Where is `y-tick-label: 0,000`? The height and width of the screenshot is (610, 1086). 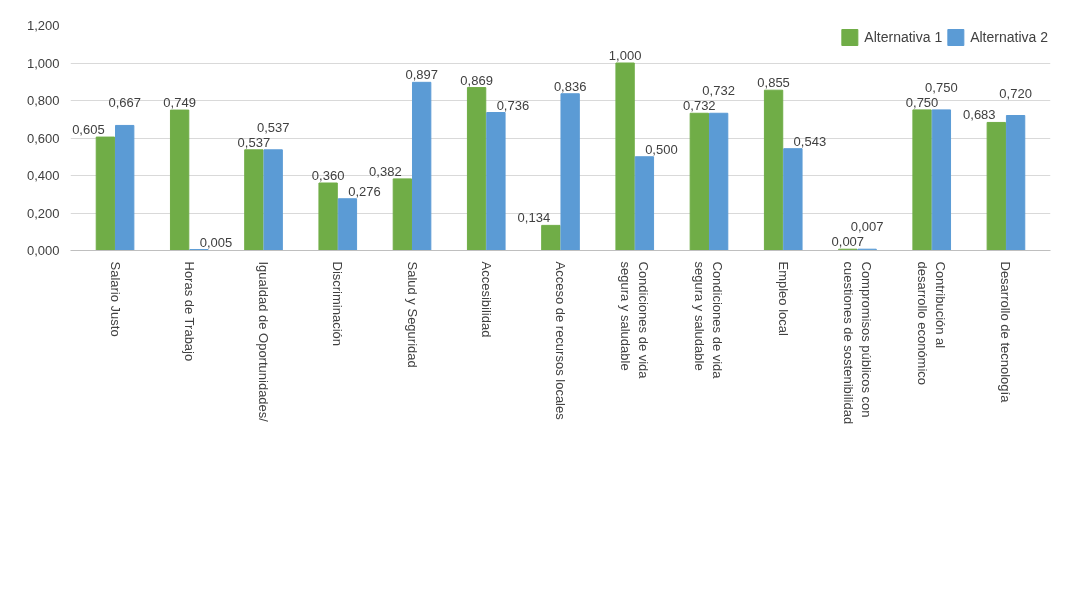 y-tick-label: 0,000 is located at coordinates (43, 250).